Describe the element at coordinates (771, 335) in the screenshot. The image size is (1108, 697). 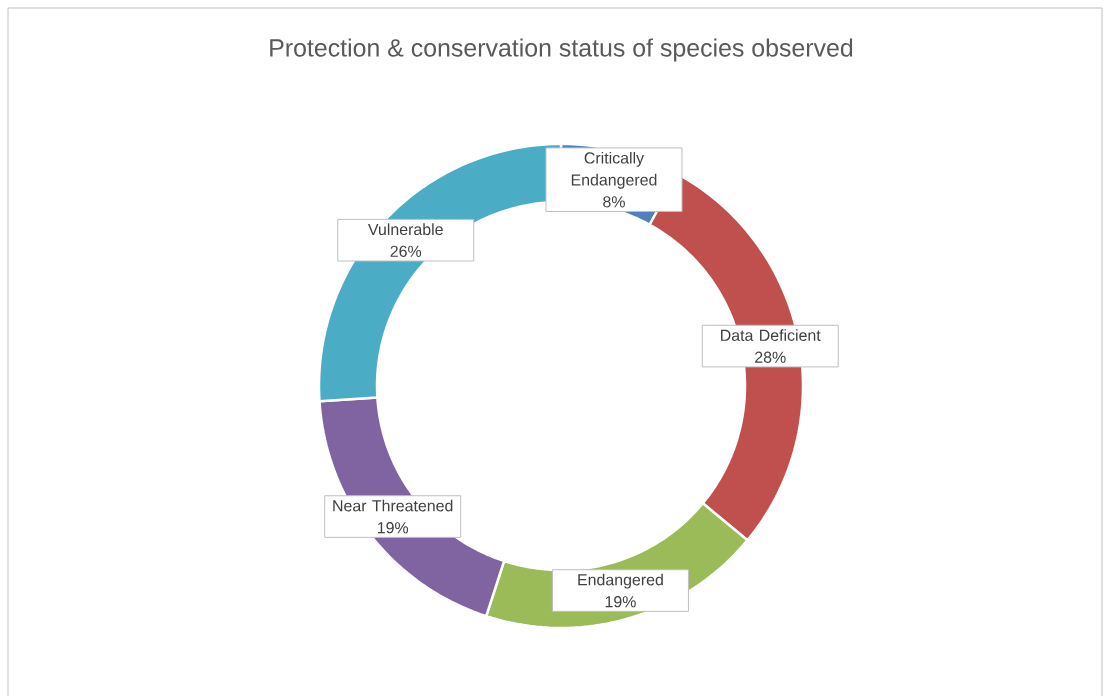
I see `slice-label: Data Deficient` at that location.